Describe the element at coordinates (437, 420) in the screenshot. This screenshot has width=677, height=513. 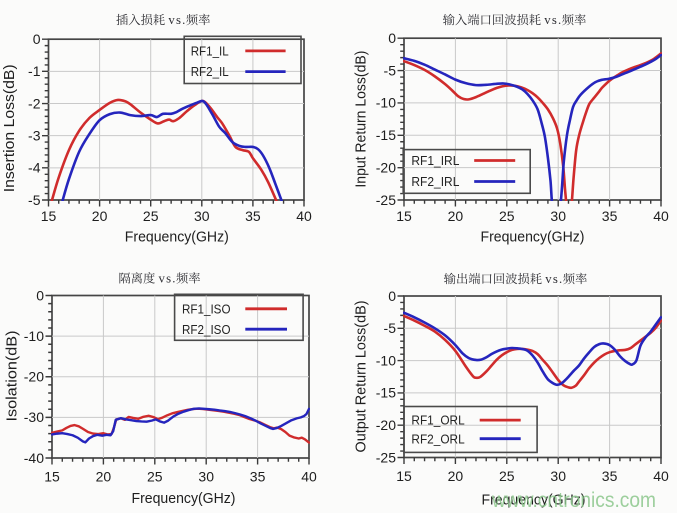
I see `svg-text: RF1_ORL` at that location.